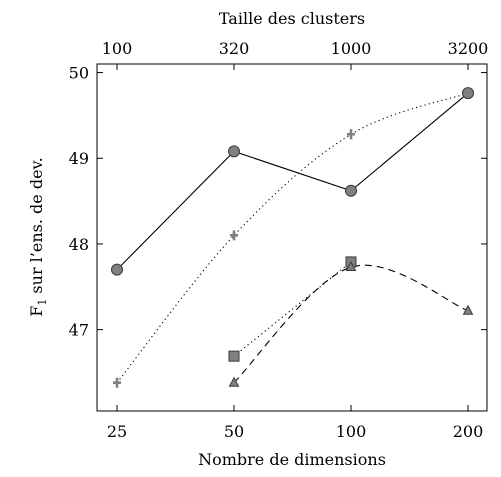 This screenshot has width=501, height=477. I want to click on x-tick-label: 100, so click(351, 431).